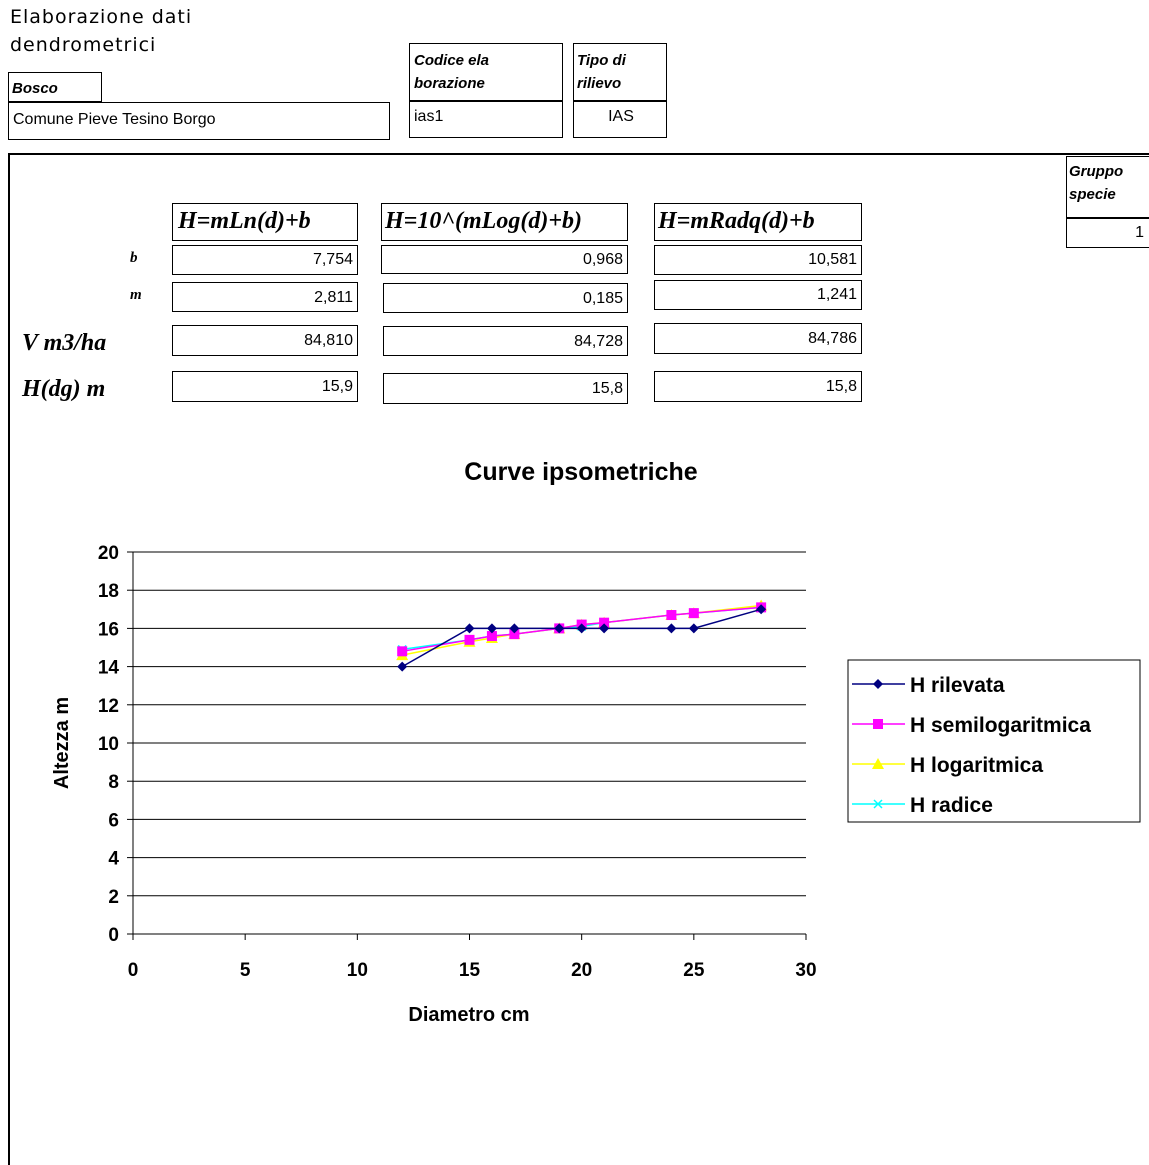 This screenshot has height=1165, width=1149. Describe the element at coordinates (265, 297) in the screenshot. I see `value-cell: 2,811` at that location.